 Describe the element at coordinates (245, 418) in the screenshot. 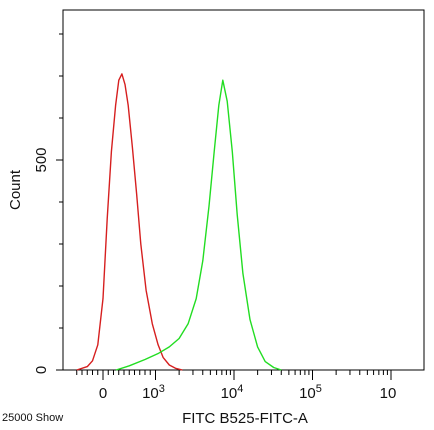

I see `x-axis-title: FITC B525-FITC-A` at that location.